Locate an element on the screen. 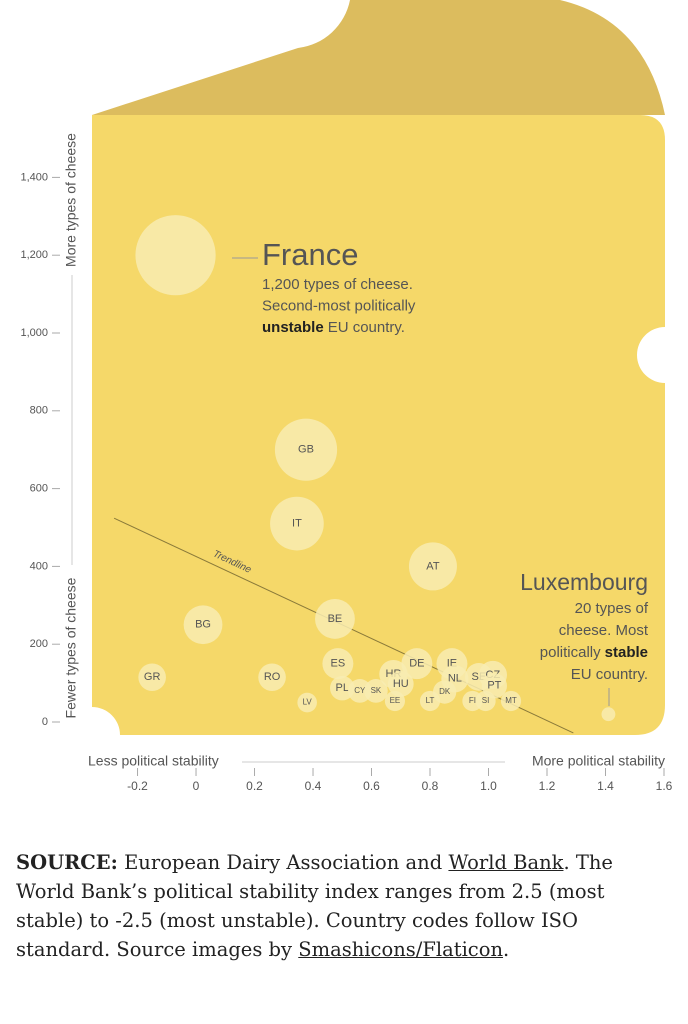 This screenshot has height=1024, width=688. x-tick-label: 0.8 is located at coordinates (430, 786).